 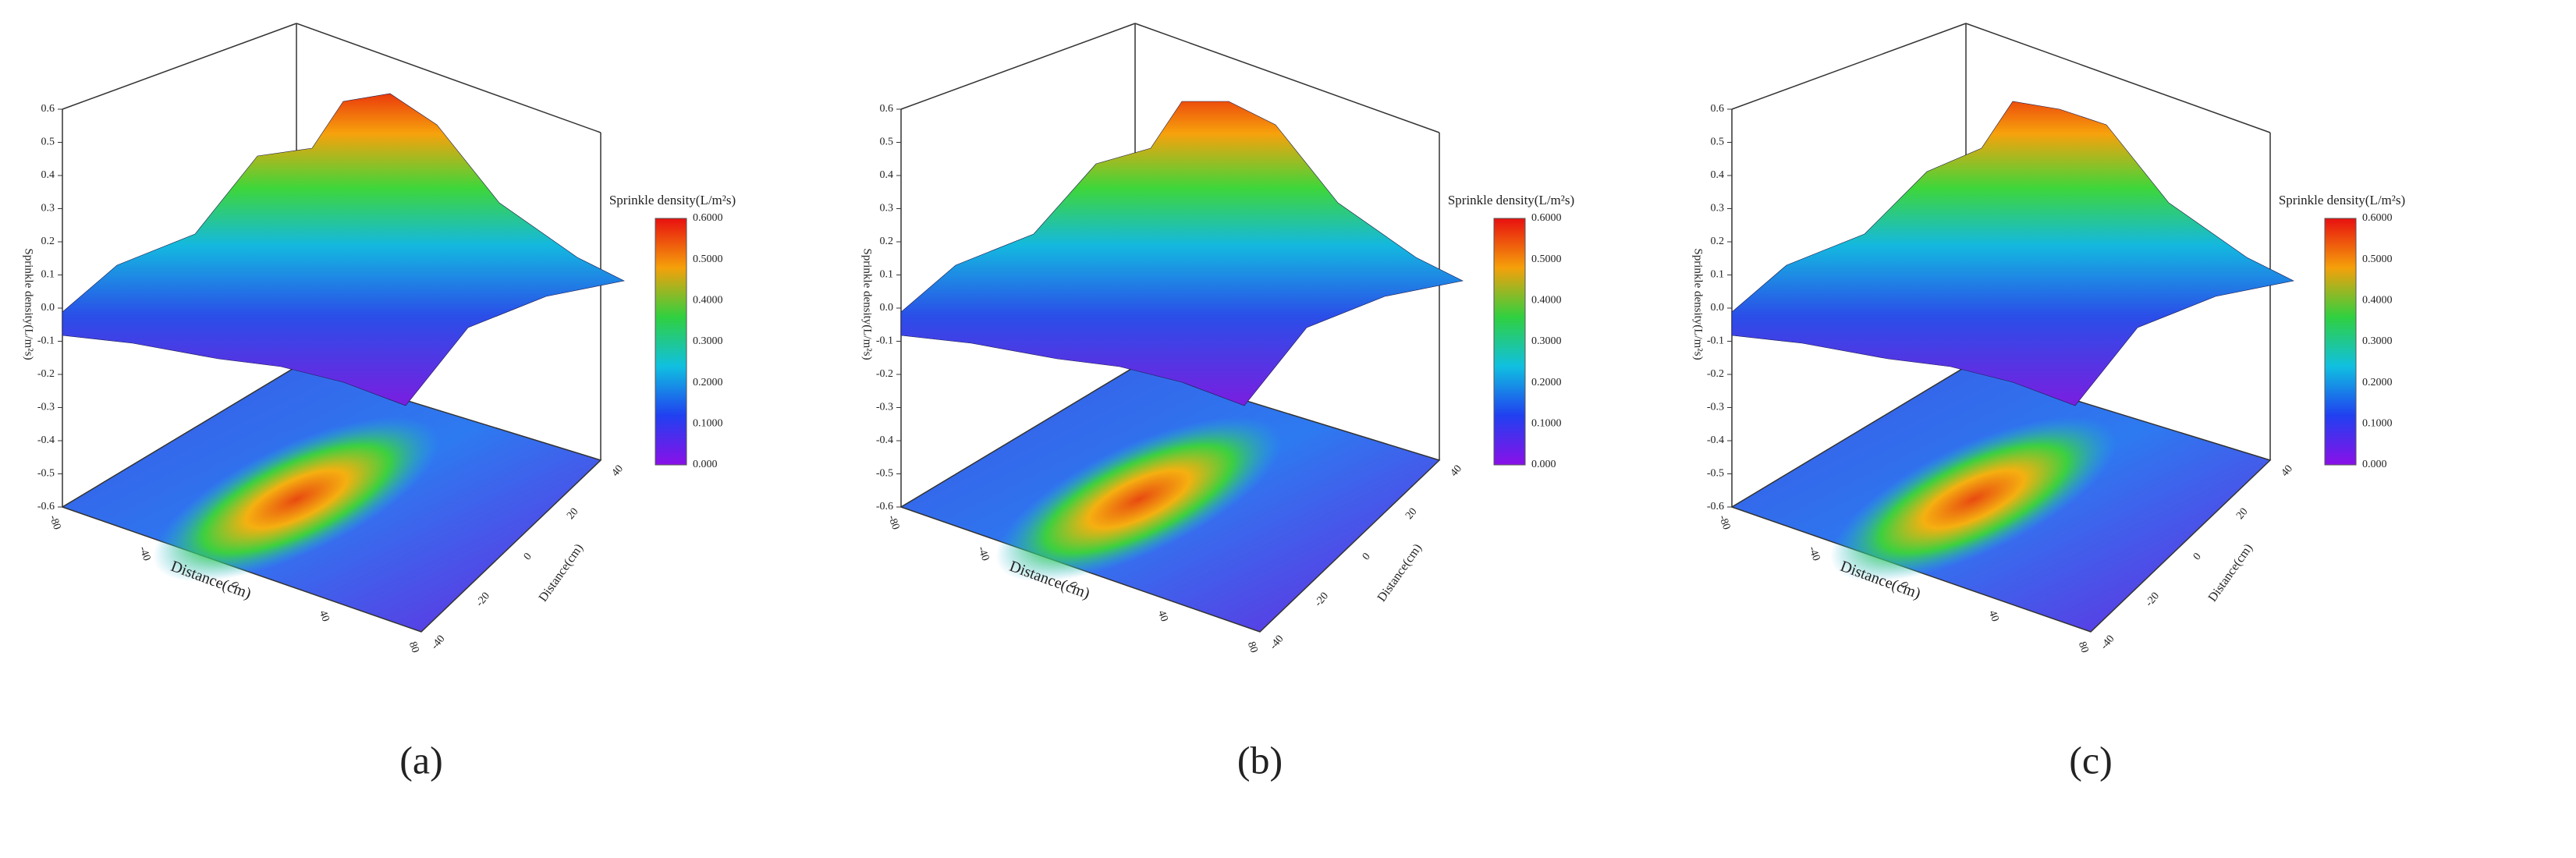 What do you see at coordinates (2091, 760) in the screenshot?
I see `panel-label: (c)` at bounding box center [2091, 760].